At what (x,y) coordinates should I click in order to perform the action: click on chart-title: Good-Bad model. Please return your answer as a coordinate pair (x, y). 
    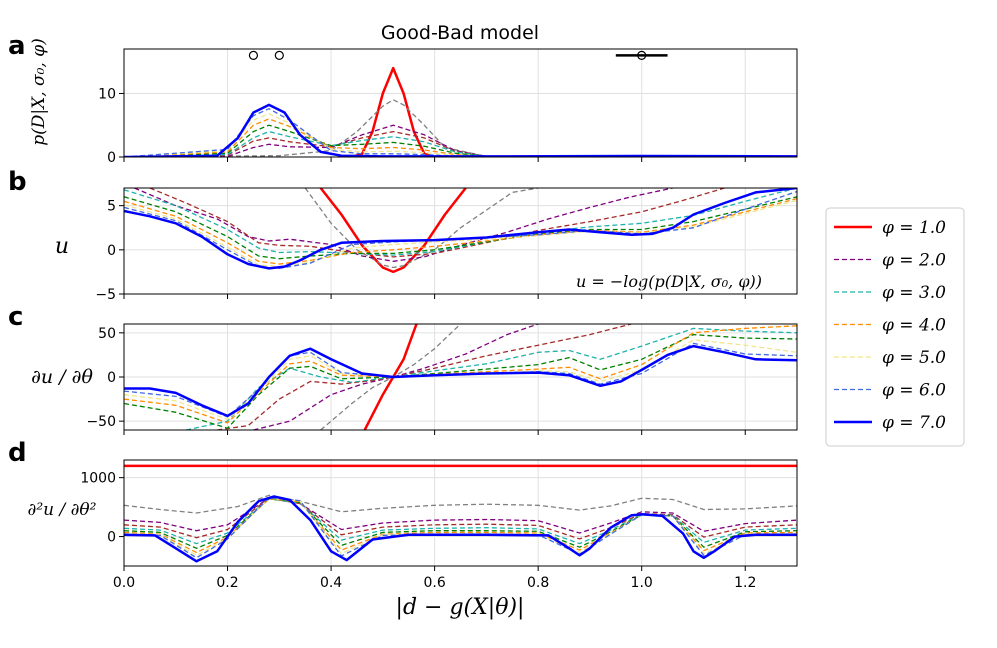
    Looking at the image, I should click on (460, 33).